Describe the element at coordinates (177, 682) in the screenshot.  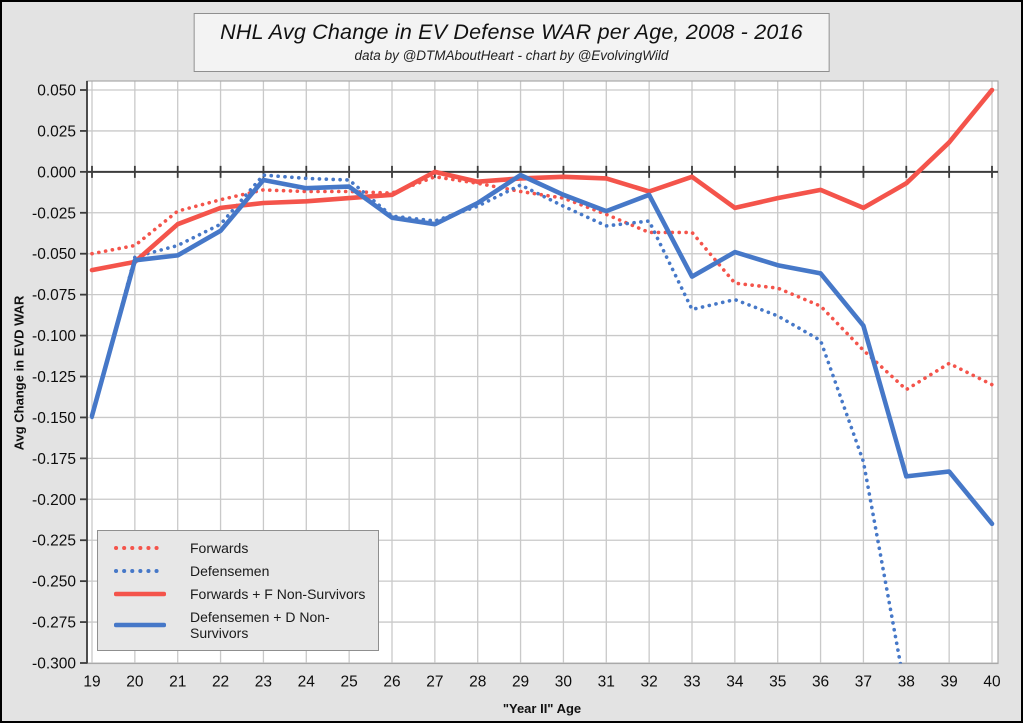
I see `x-tick-label: 21` at that location.